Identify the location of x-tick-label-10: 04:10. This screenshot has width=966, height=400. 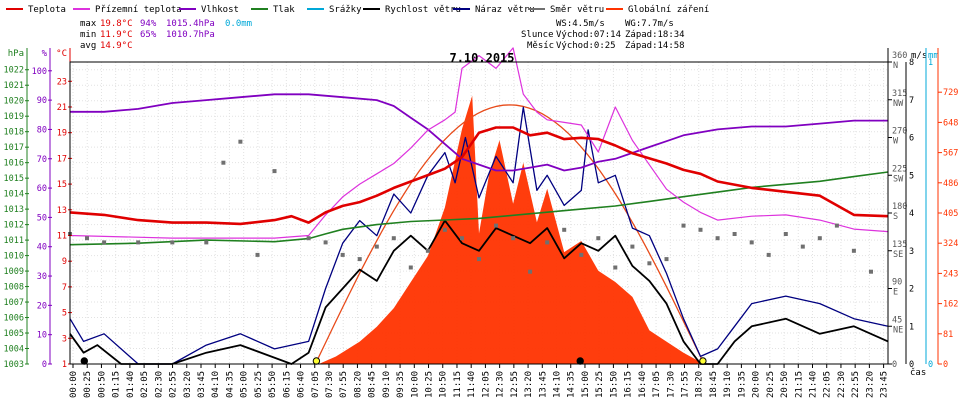
(216, 384).